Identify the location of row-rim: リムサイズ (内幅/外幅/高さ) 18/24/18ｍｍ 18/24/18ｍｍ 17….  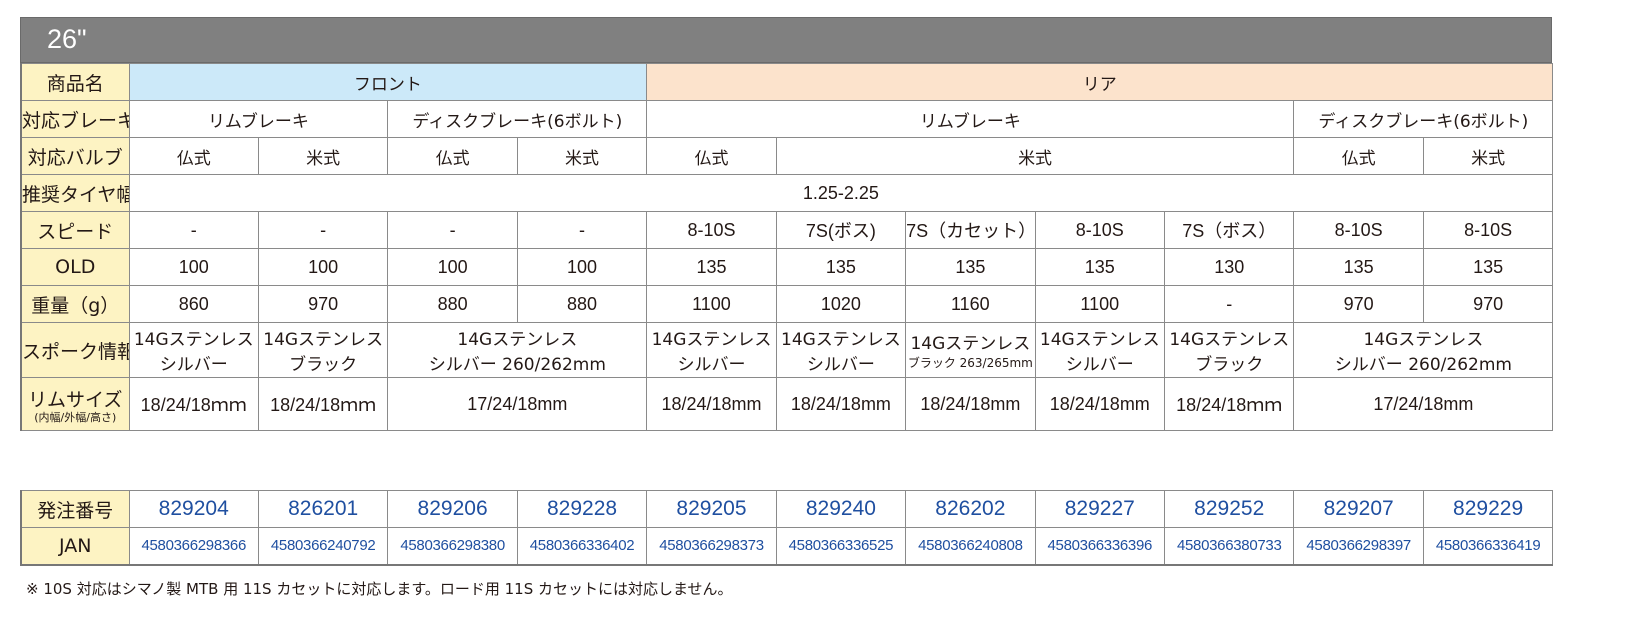
(787, 404).